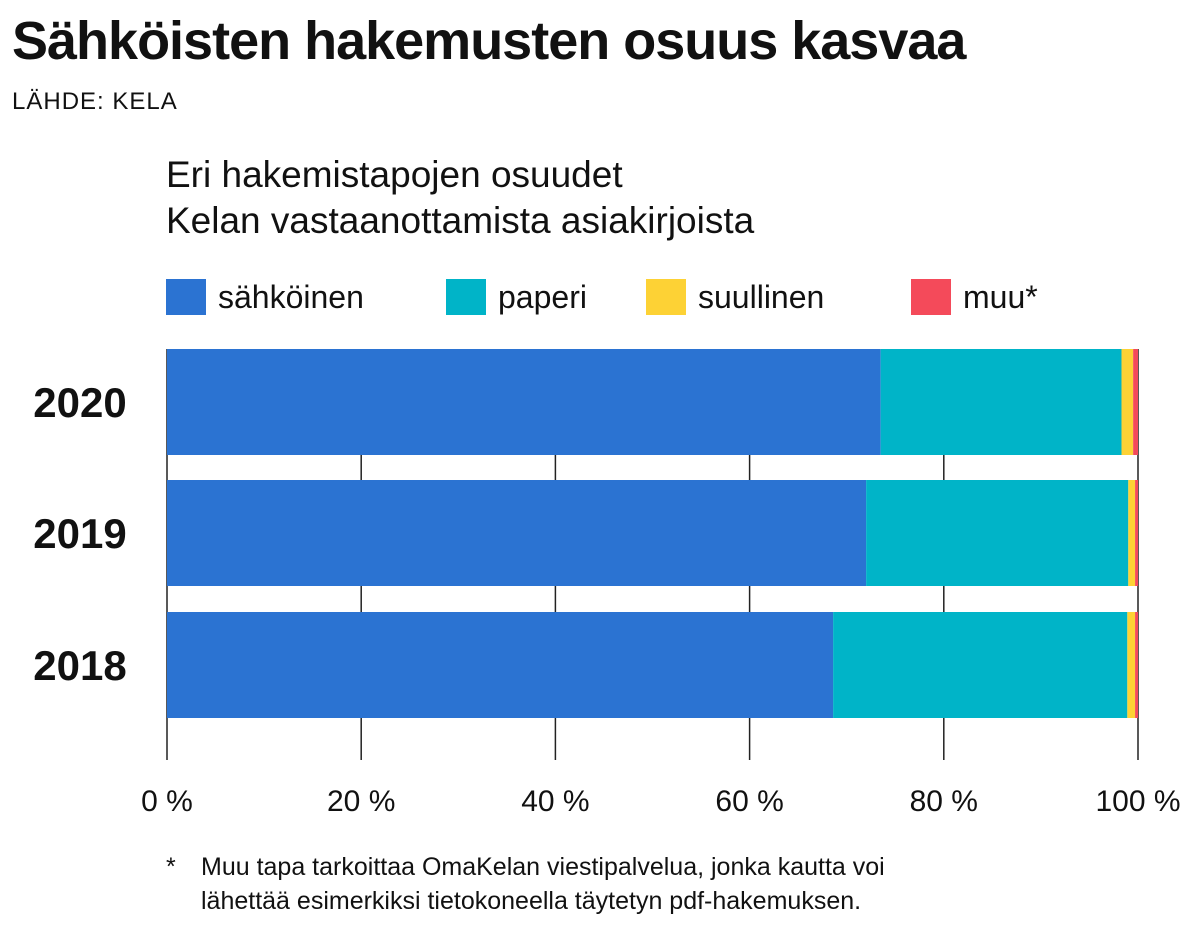 This screenshot has width=1199, height=933. Describe the element at coordinates (291, 297) in the screenshot. I see `legend-label-electronic: sähköinen` at that location.